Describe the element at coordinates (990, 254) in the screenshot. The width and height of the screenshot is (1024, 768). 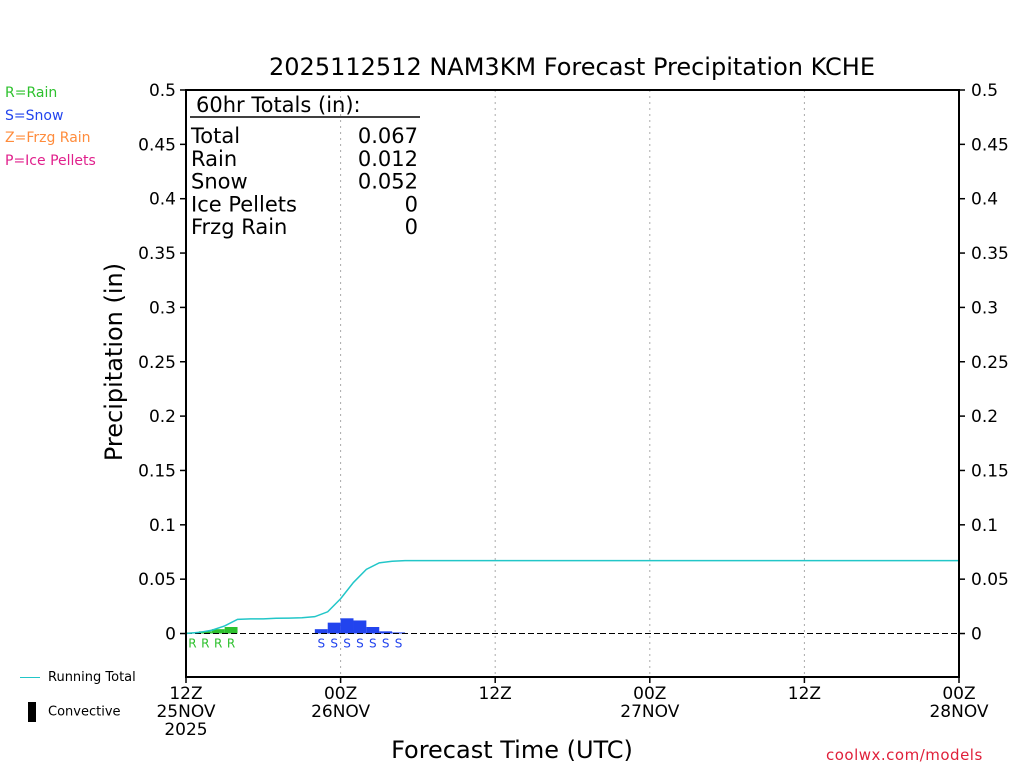
I see `y-tick-label-right: 0.35` at that location.